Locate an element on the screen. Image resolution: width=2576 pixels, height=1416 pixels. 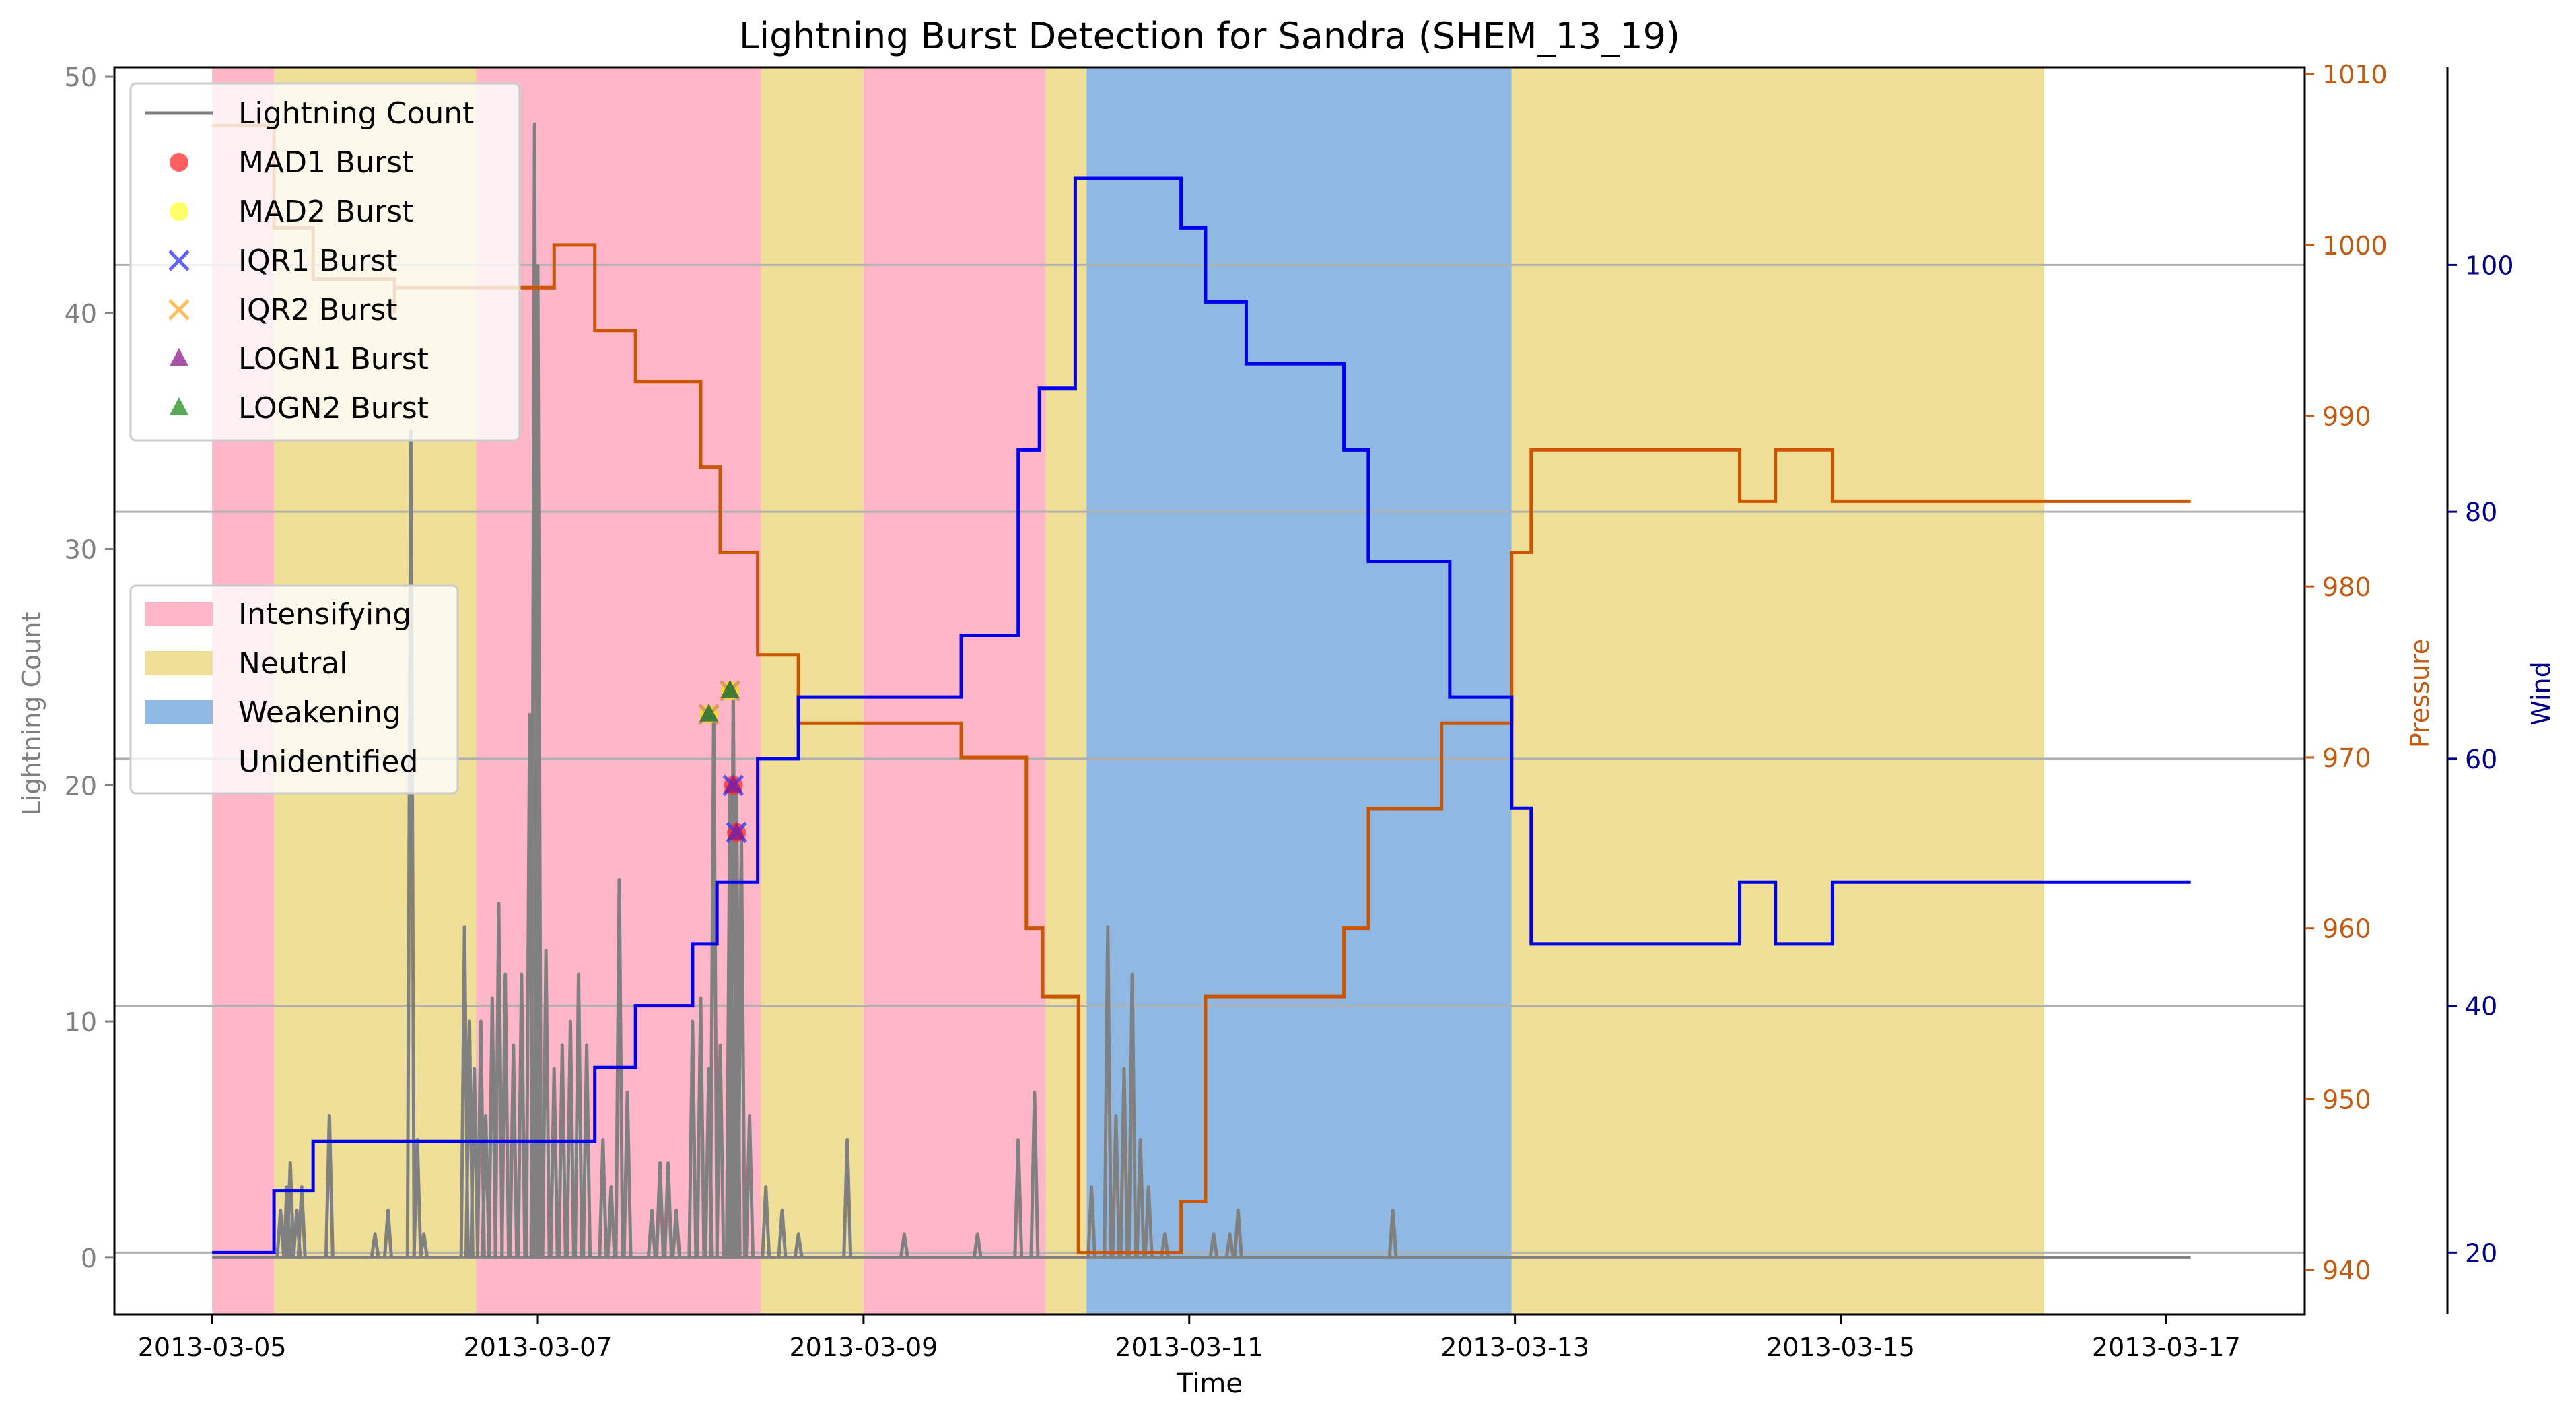
legend-series-label: MAD2 Burst is located at coordinates (325, 212).